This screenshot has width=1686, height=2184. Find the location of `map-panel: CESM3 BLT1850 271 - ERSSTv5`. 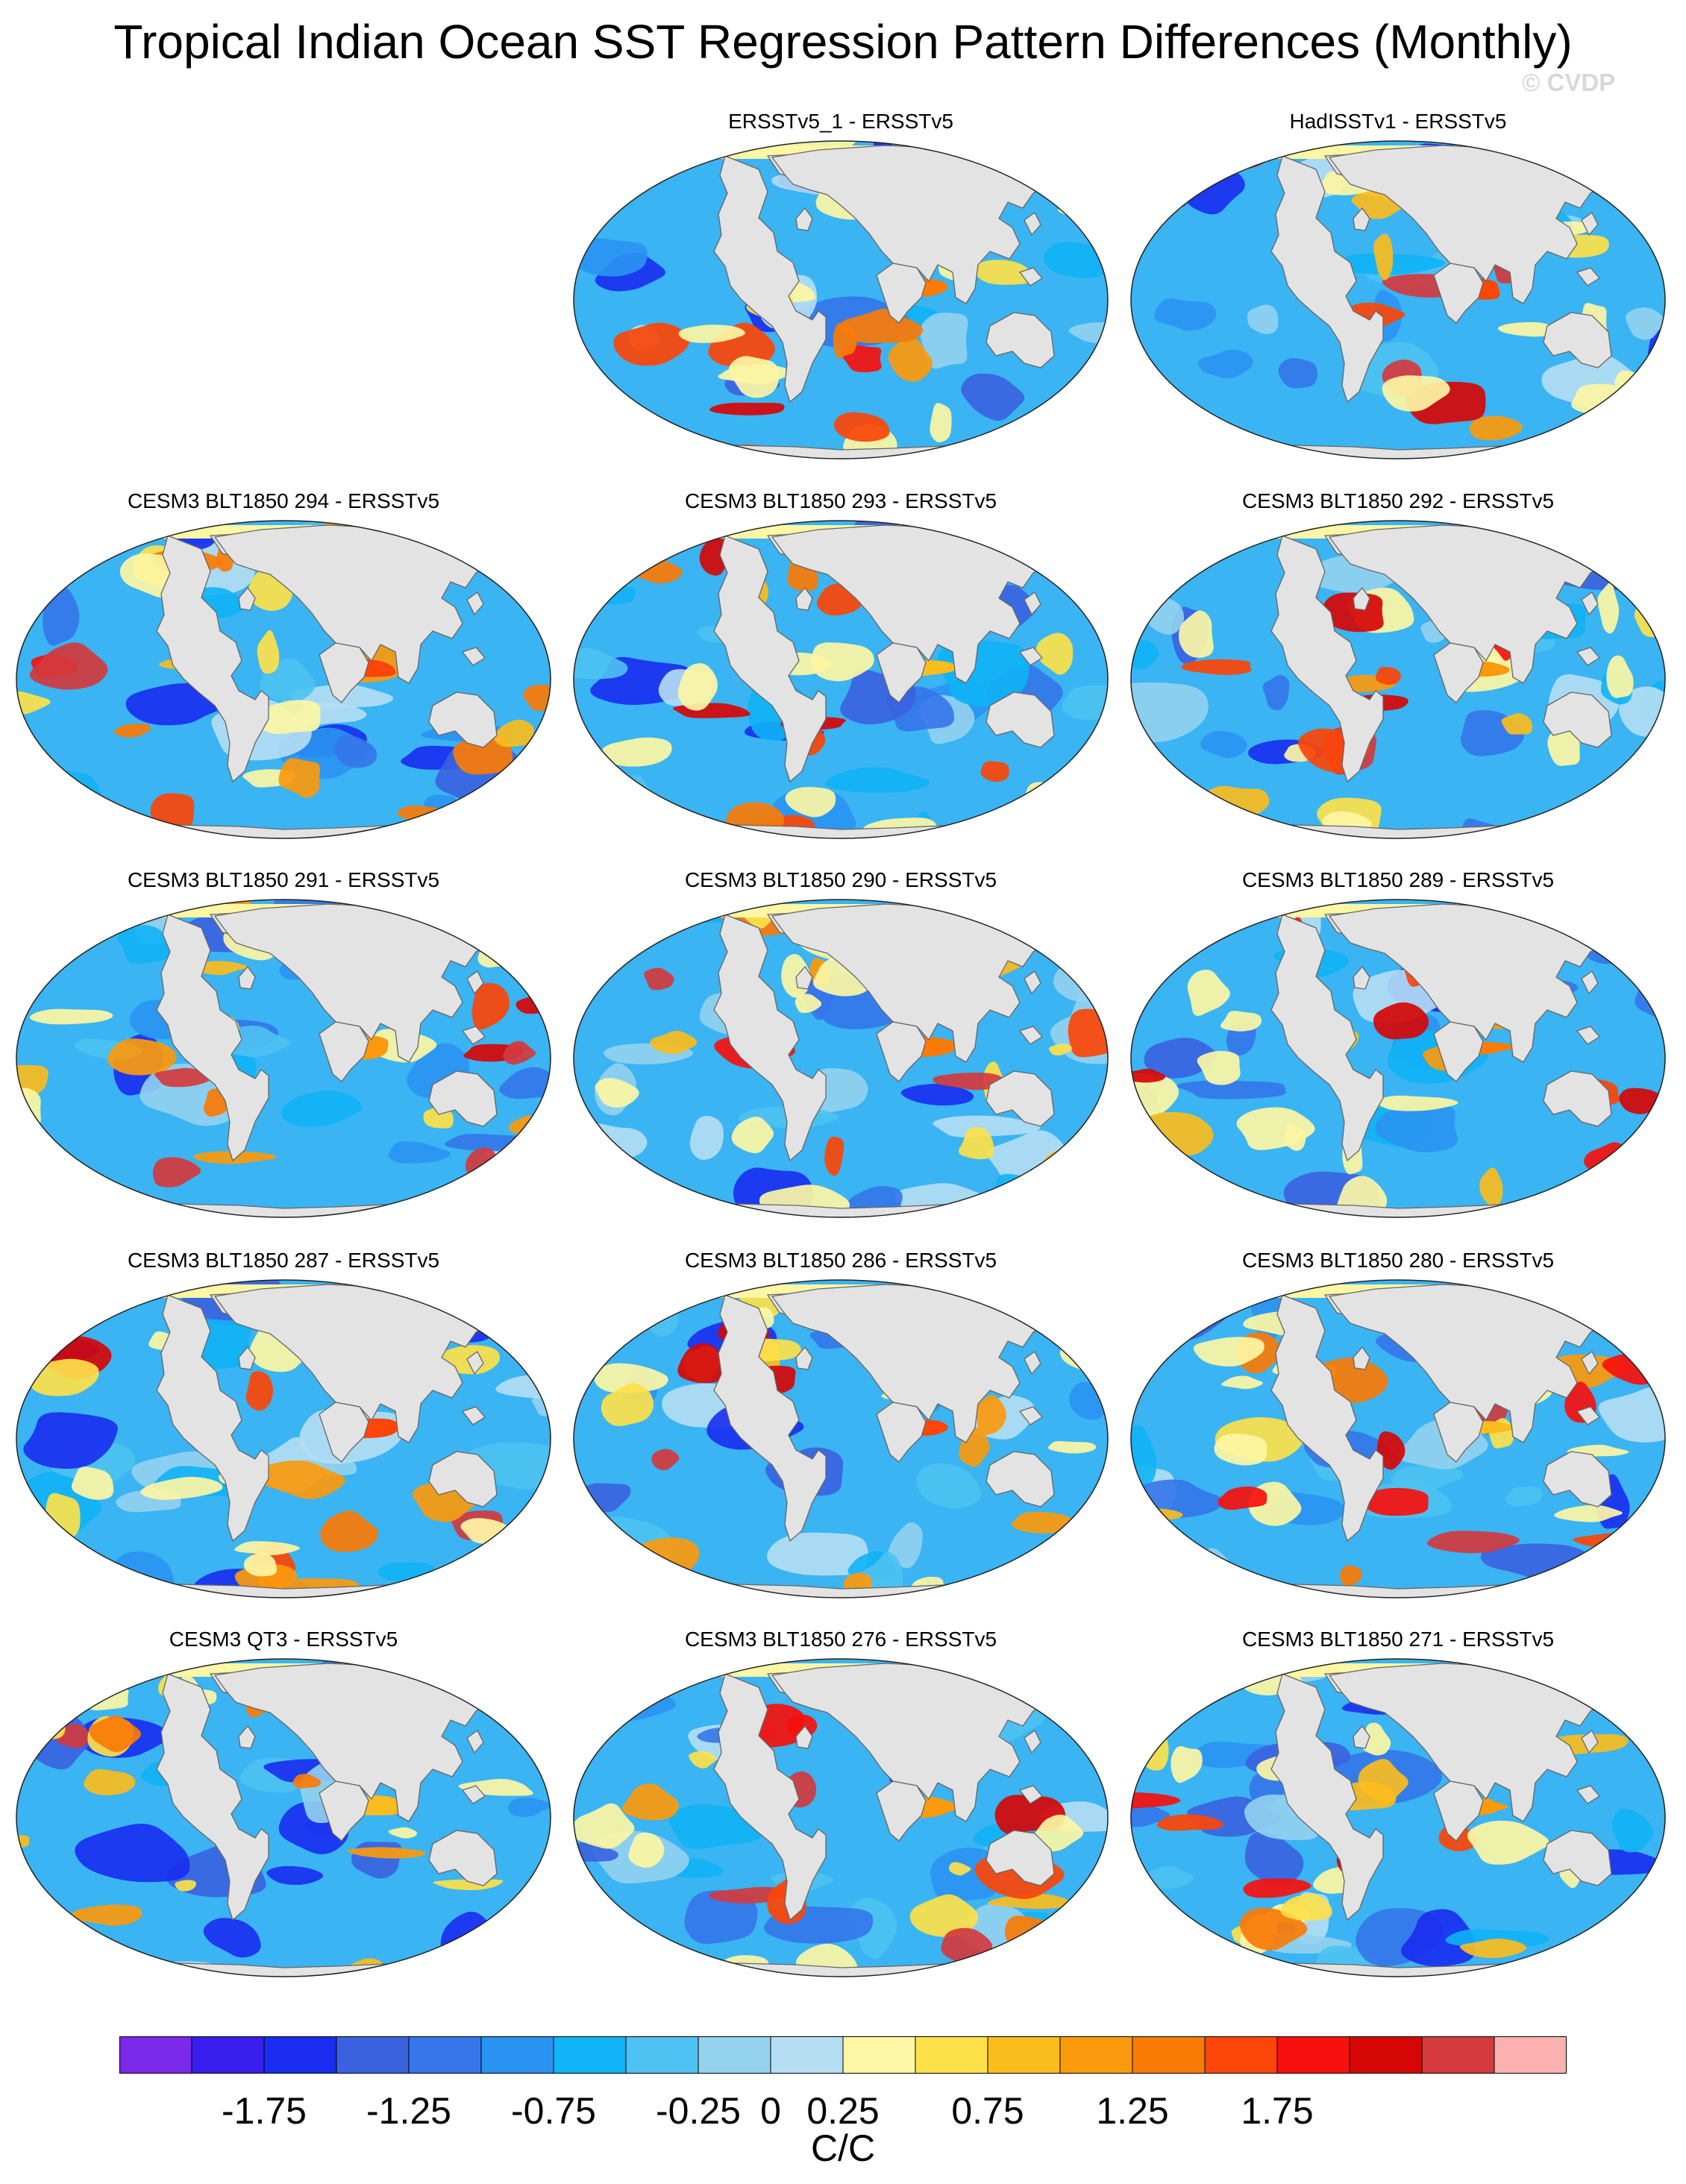

map-panel: CESM3 BLT1850 271 - ERSSTv5 is located at coordinates (1398, 1812).